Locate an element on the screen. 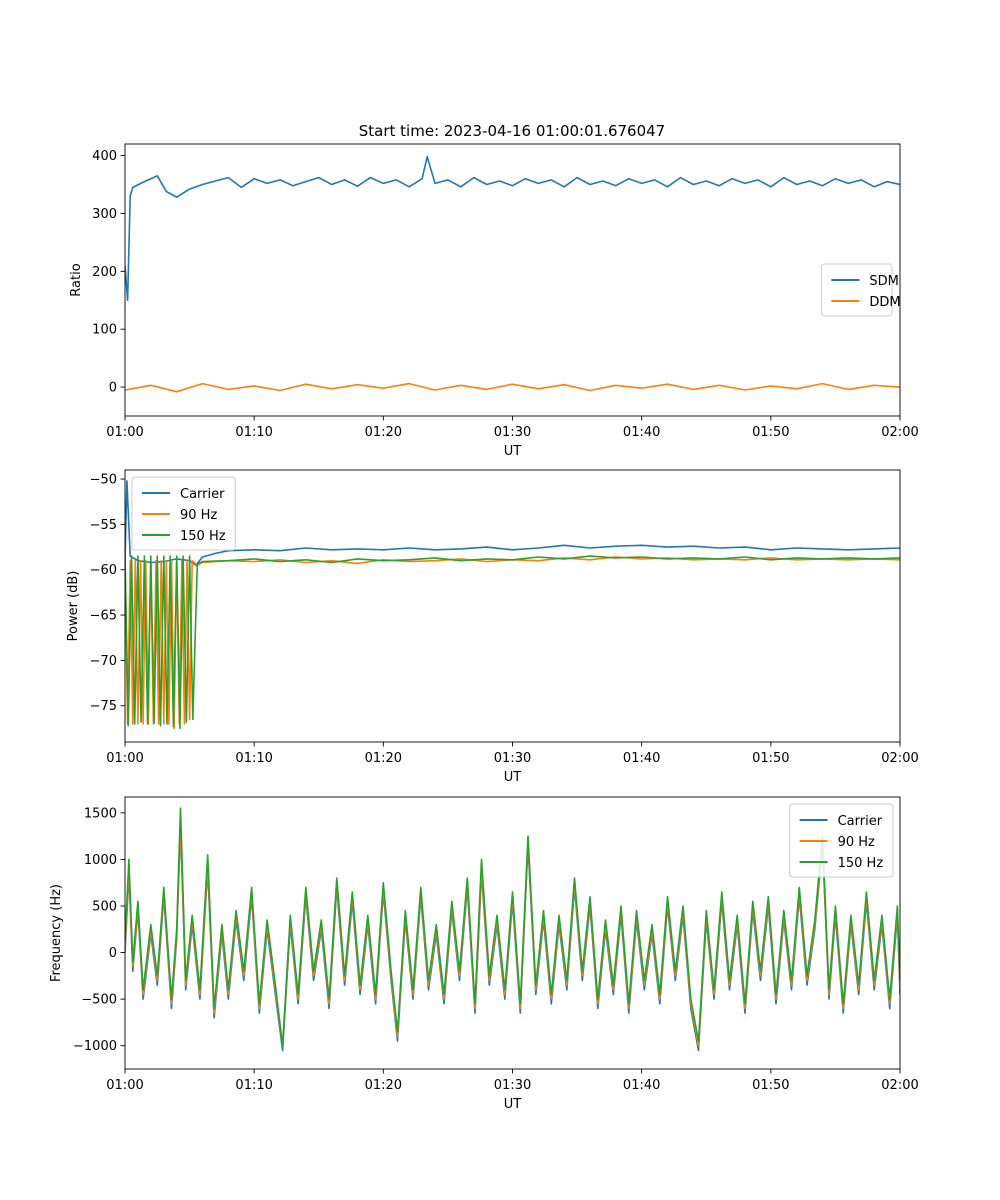 The width and height of the screenshot is (1000, 1200). legend: SDM DDM is located at coordinates (860, 290).